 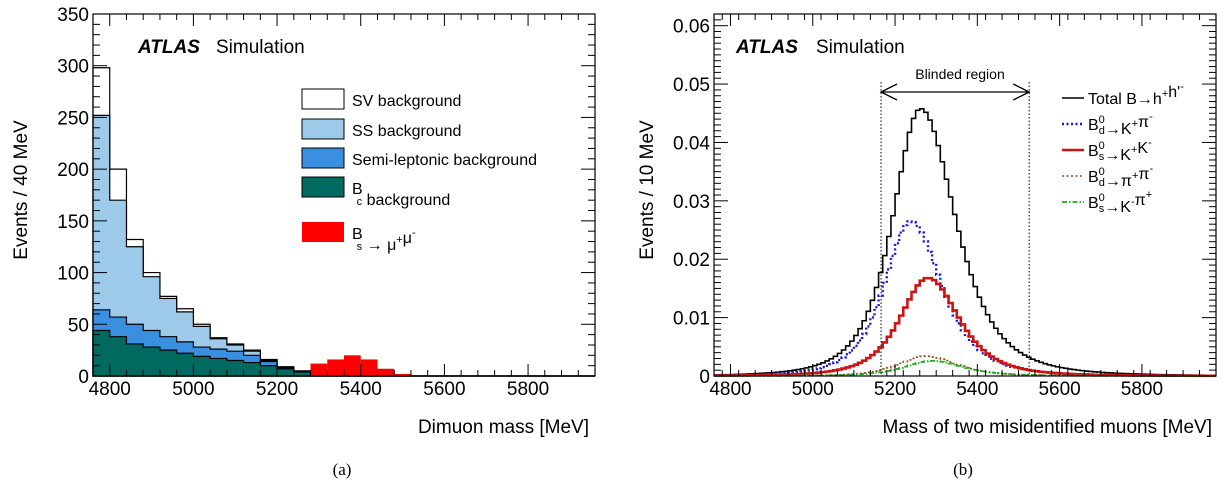 What do you see at coordinates (73, 15) in the screenshot?
I see `y-tick-label: 350` at bounding box center [73, 15].